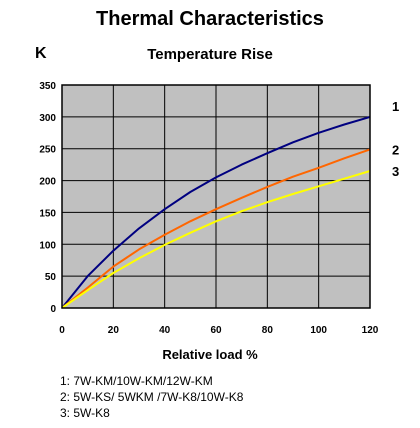  What do you see at coordinates (216, 330) in the screenshot?
I see `x-tick-label: 60` at bounding box center [216, 330].